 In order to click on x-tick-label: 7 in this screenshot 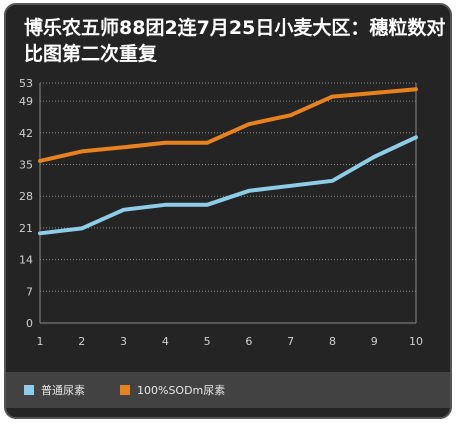, I will do `click(290, 341)`.